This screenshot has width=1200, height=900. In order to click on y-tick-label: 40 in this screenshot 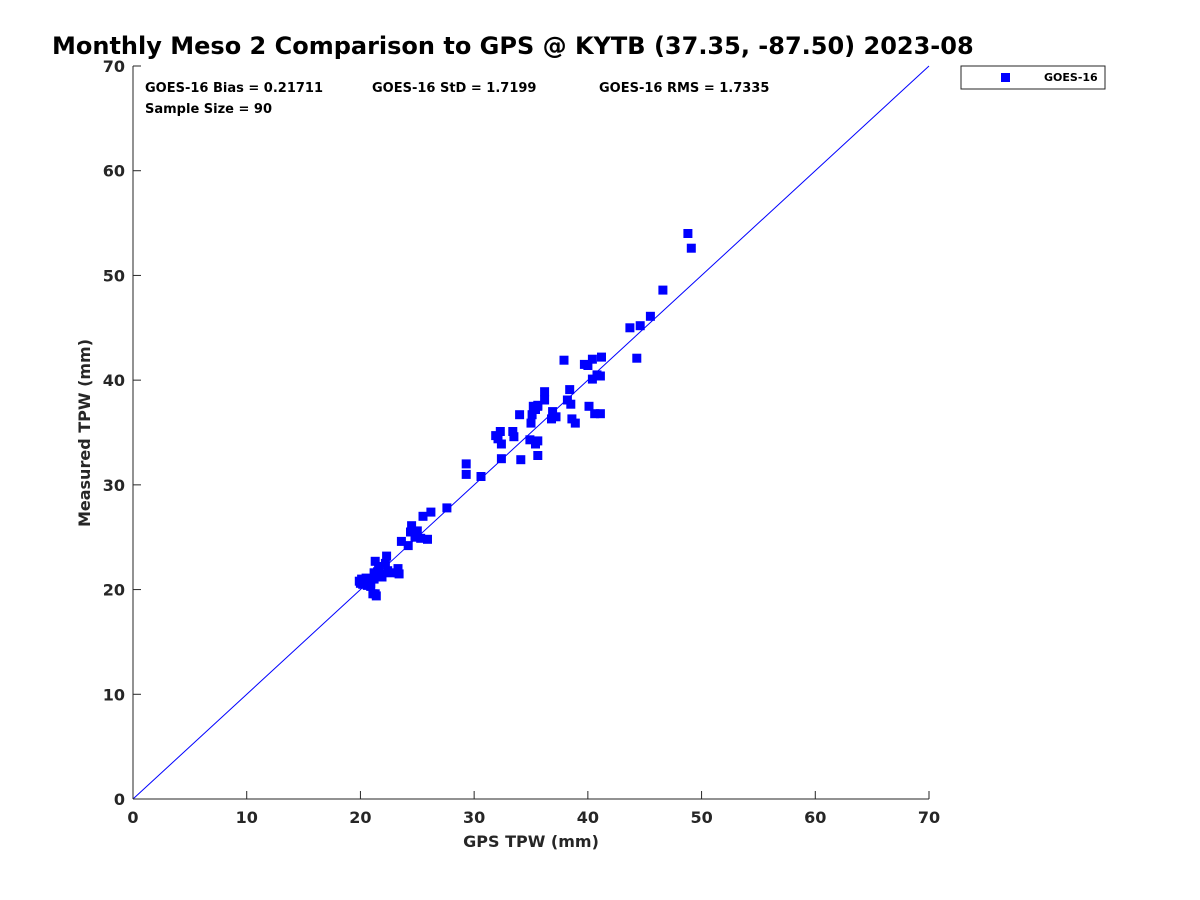, I will do `click(114, 380)`.